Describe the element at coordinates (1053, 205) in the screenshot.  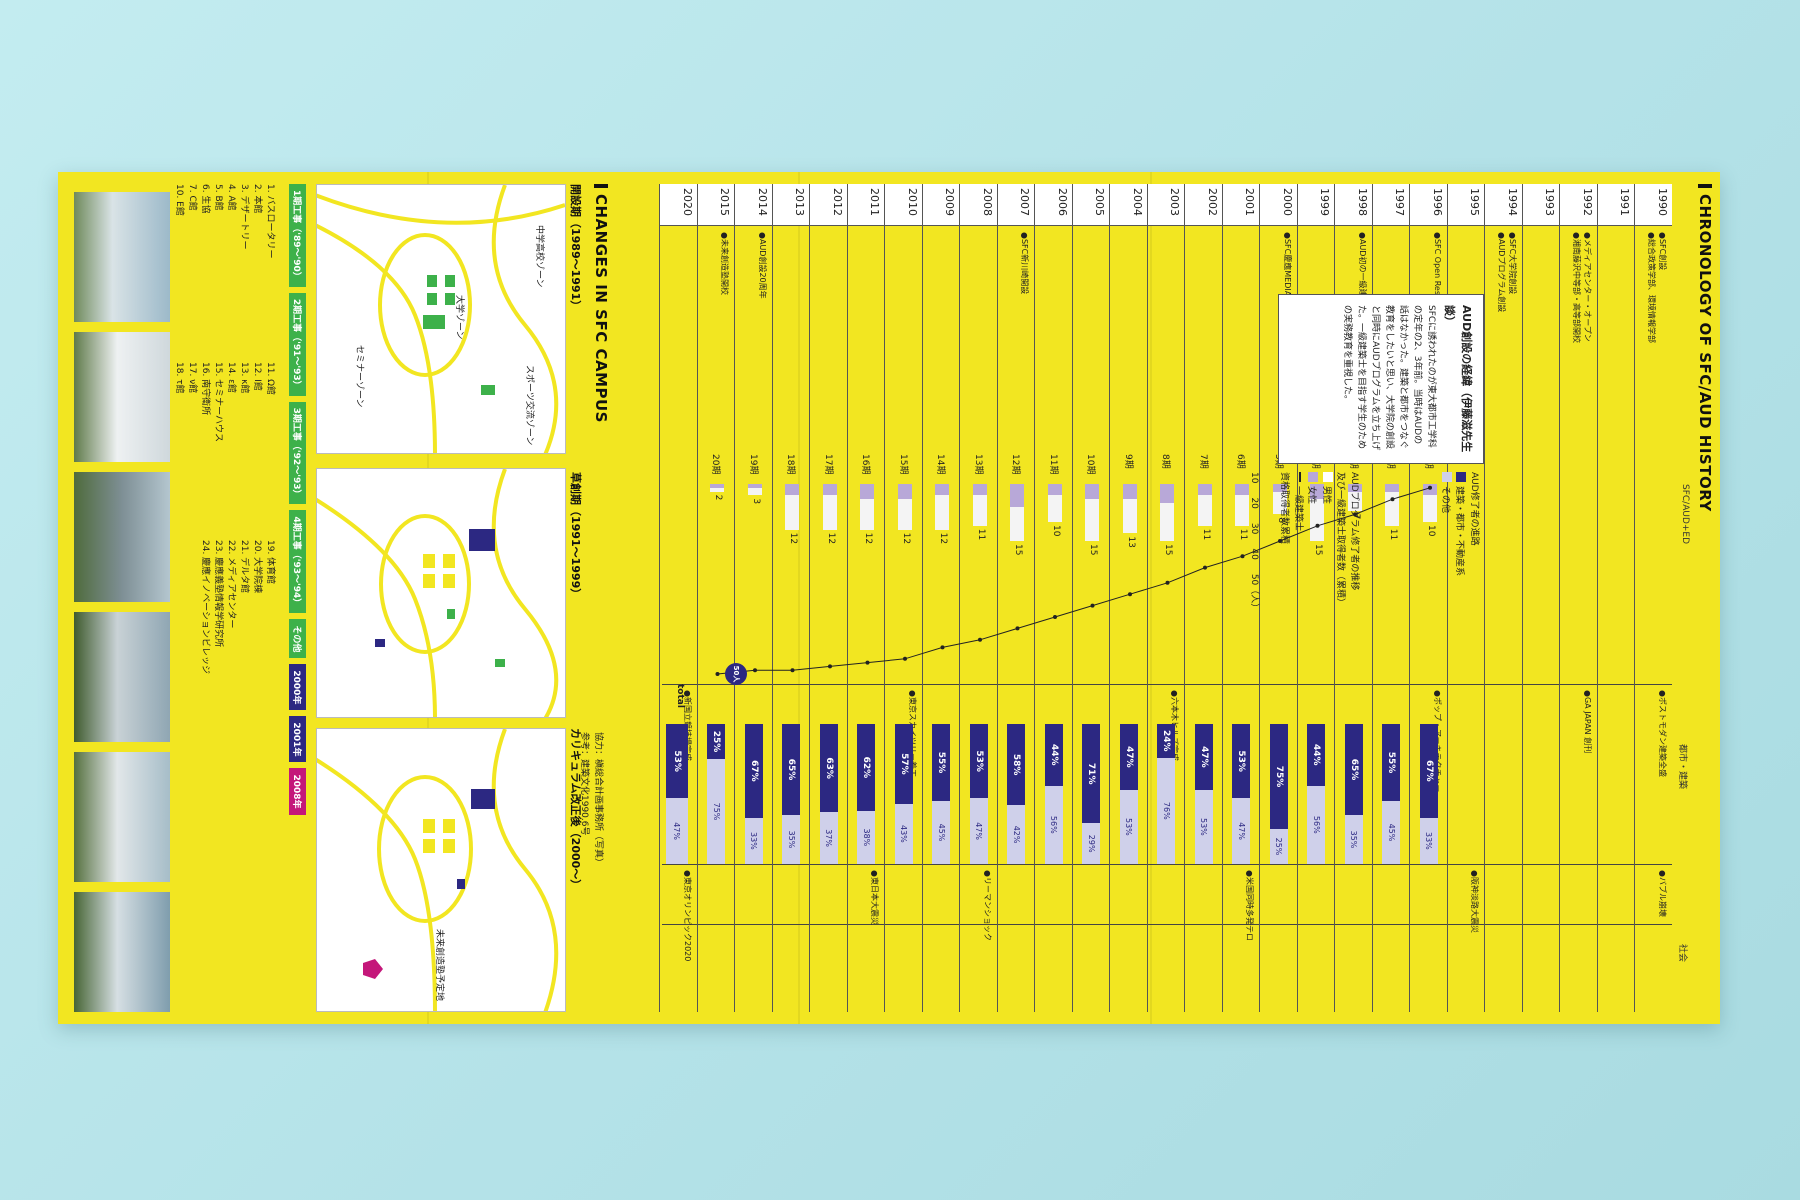
I see `year-label: 2006` at that location.